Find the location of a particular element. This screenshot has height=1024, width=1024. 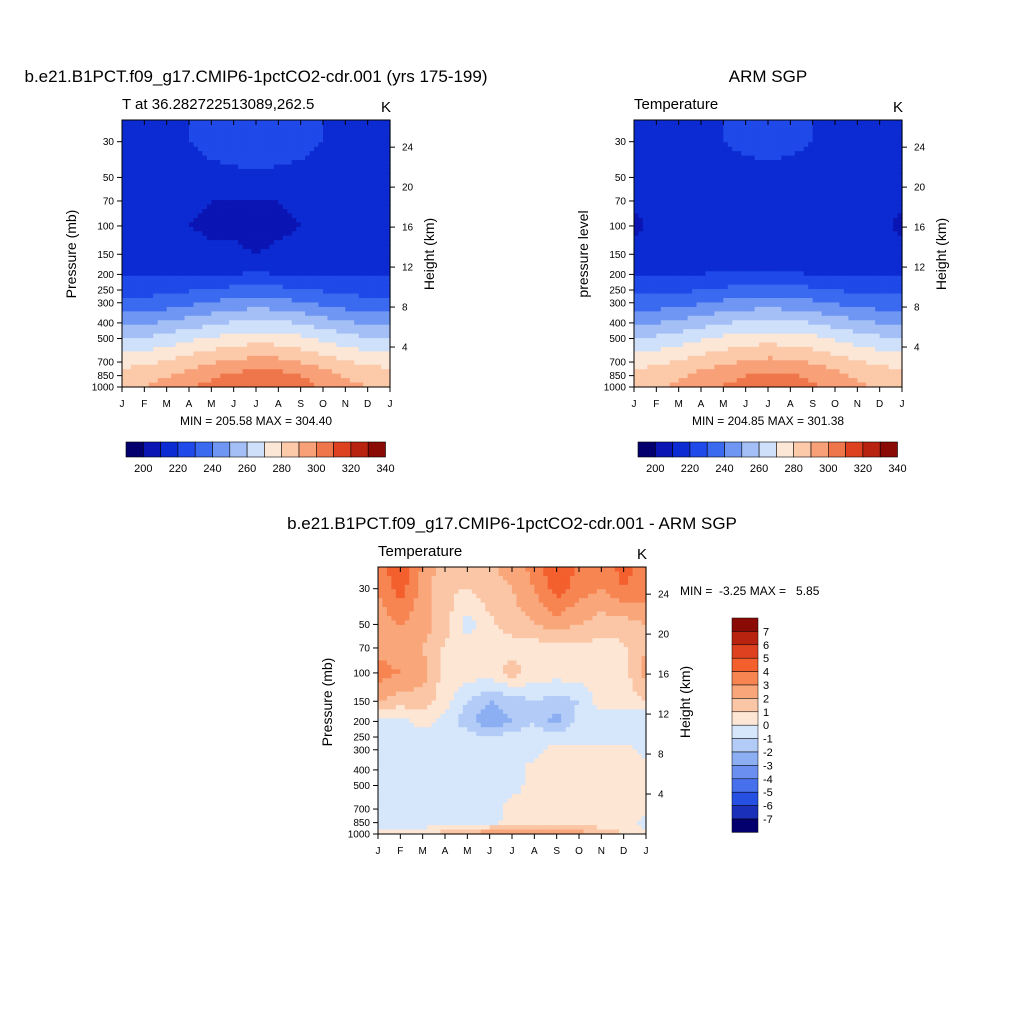

x-tick-label: N is located at coordinates (345, 404).